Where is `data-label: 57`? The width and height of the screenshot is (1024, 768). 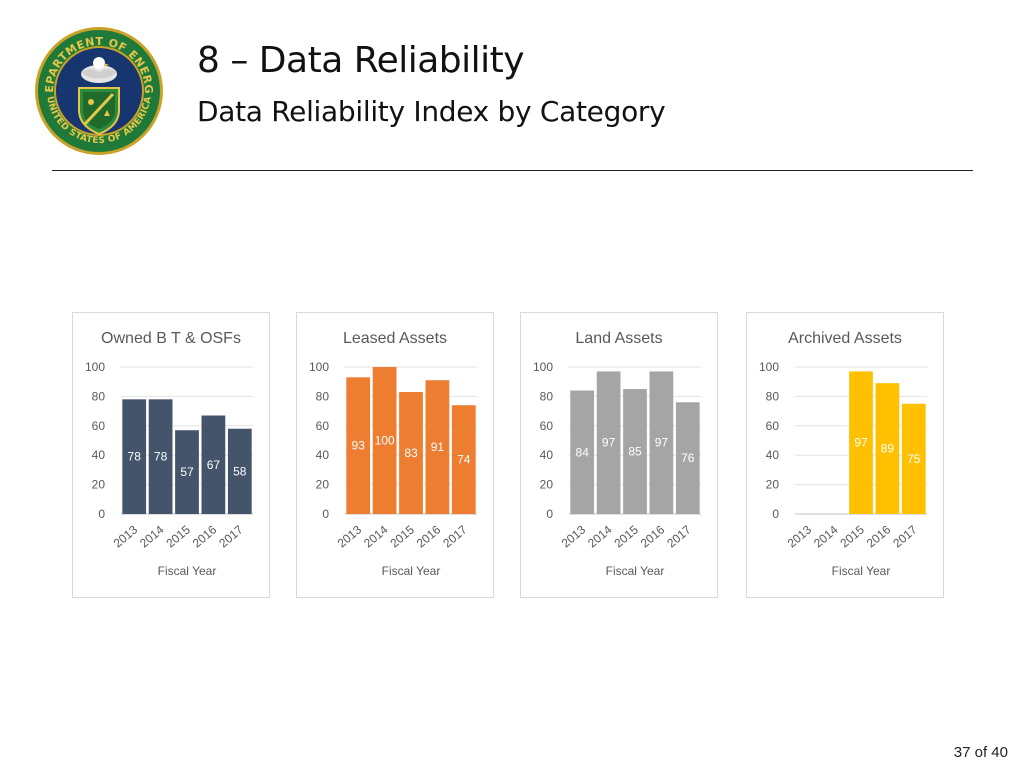 data-label: 57 is located at coordinates (187, 472).